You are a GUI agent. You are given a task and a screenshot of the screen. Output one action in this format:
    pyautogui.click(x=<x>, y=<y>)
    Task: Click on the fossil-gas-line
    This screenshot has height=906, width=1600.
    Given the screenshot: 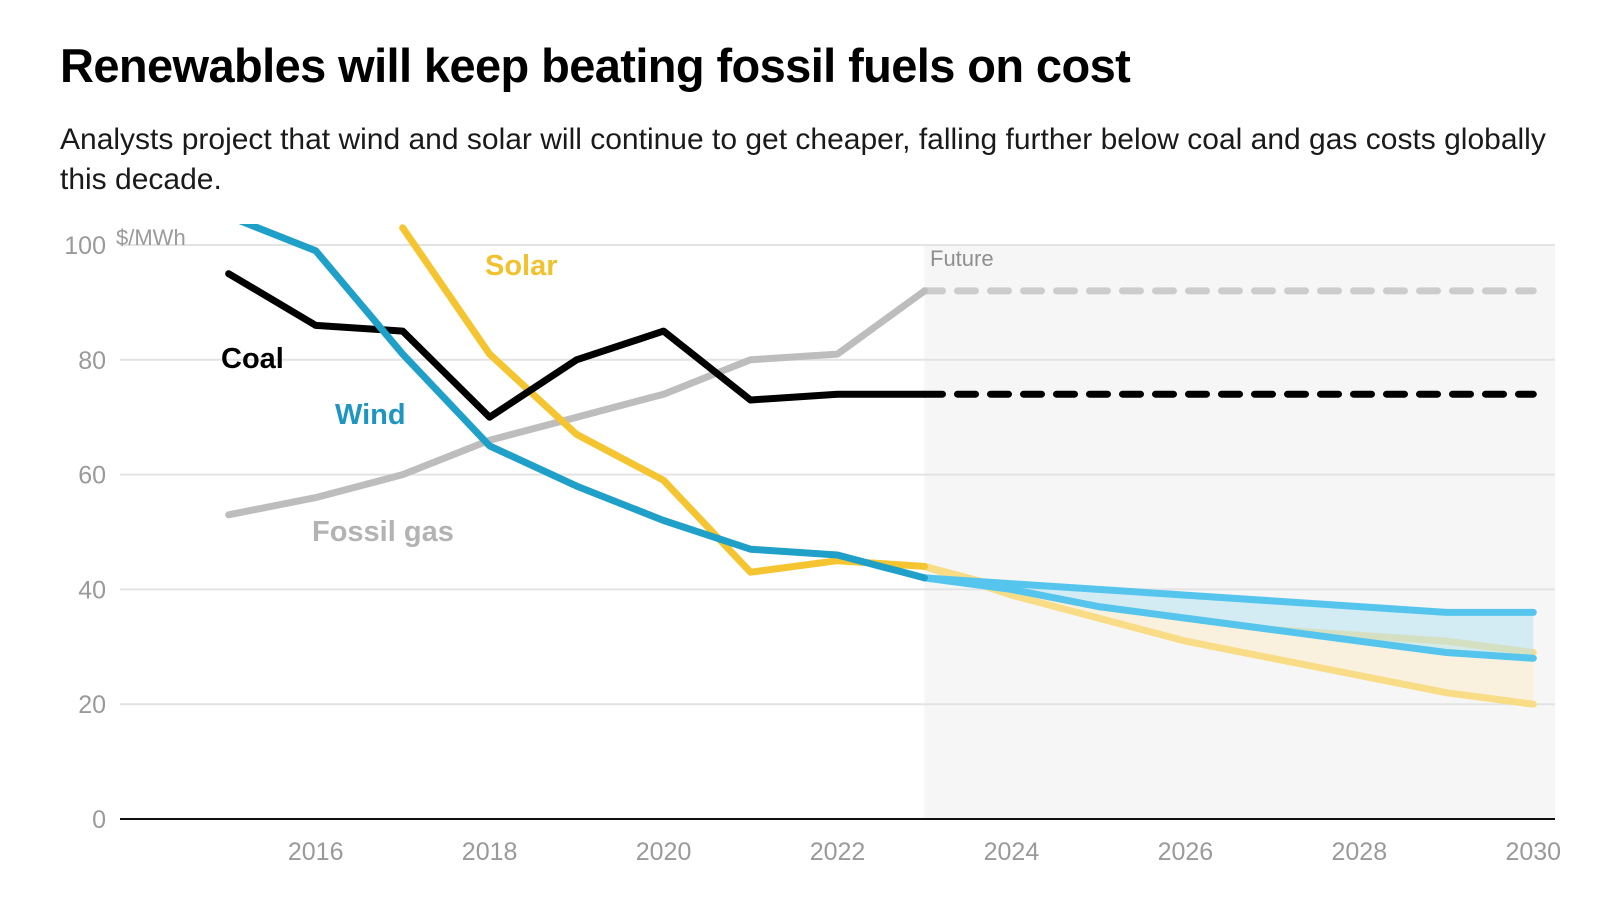 What is the action you would take?
    pyautogui.click(x=576, y=403)
    